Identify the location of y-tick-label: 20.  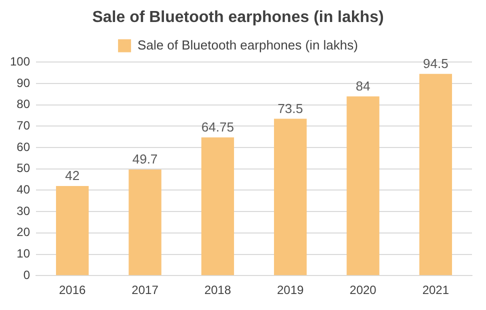
(23, 232).